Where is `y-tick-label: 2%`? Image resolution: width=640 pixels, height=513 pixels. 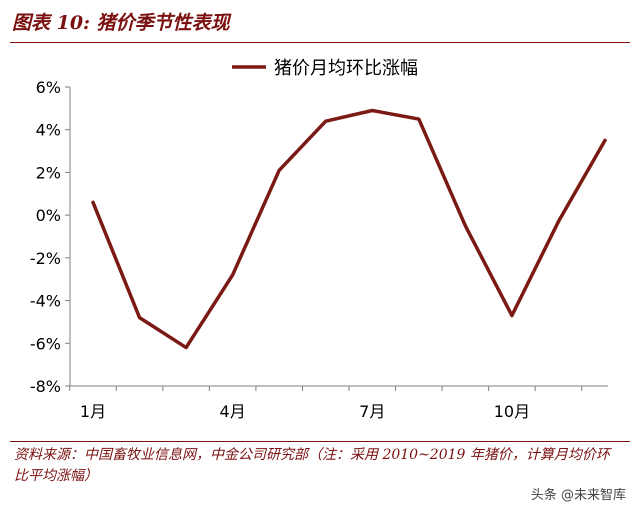 y-tick-label: 2% is located at coordinates (48, 172).